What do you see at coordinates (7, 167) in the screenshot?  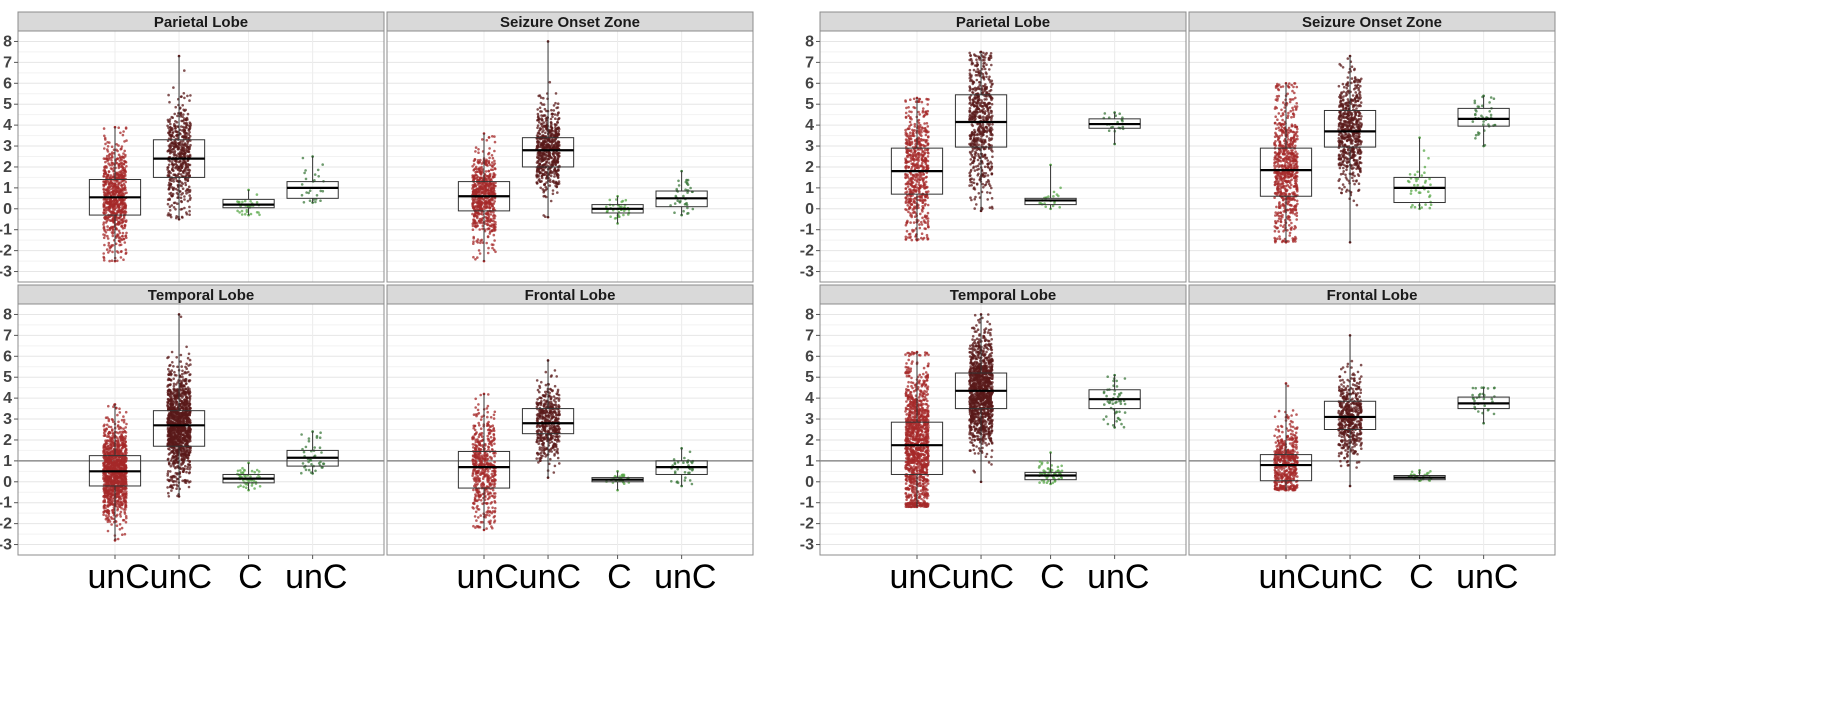 I see `y-tick-label: 2` at bounding box center [7, 167].